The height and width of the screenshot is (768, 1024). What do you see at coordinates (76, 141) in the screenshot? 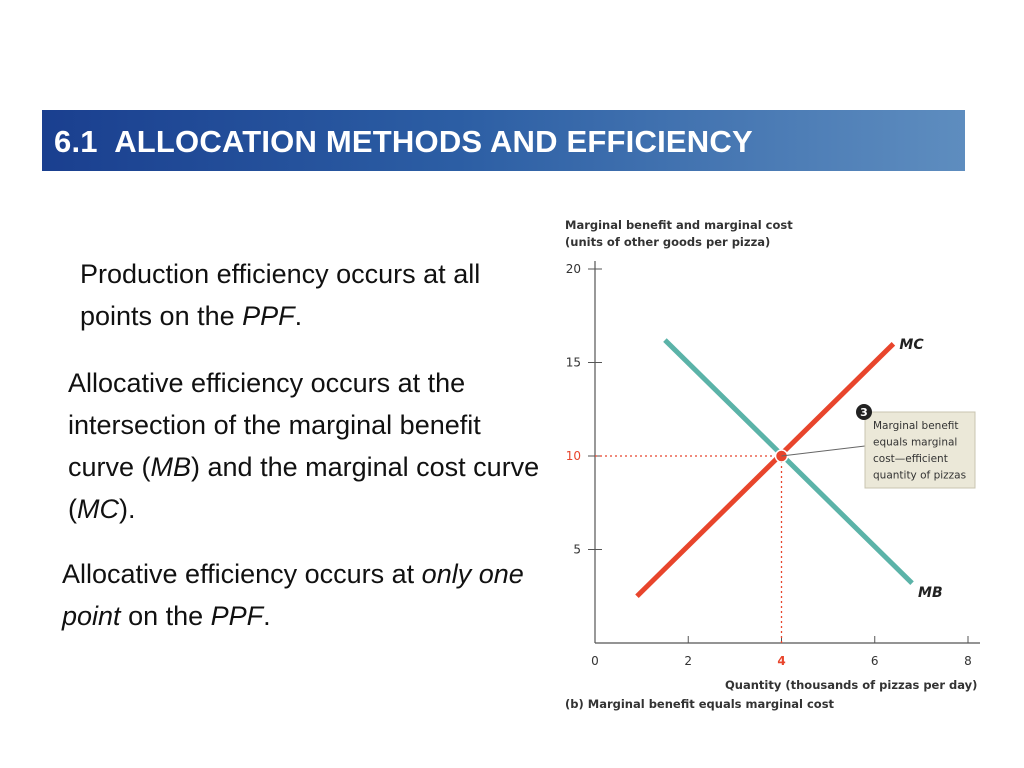
I see `title-number: 6.1` at bounding box center [76, 141].